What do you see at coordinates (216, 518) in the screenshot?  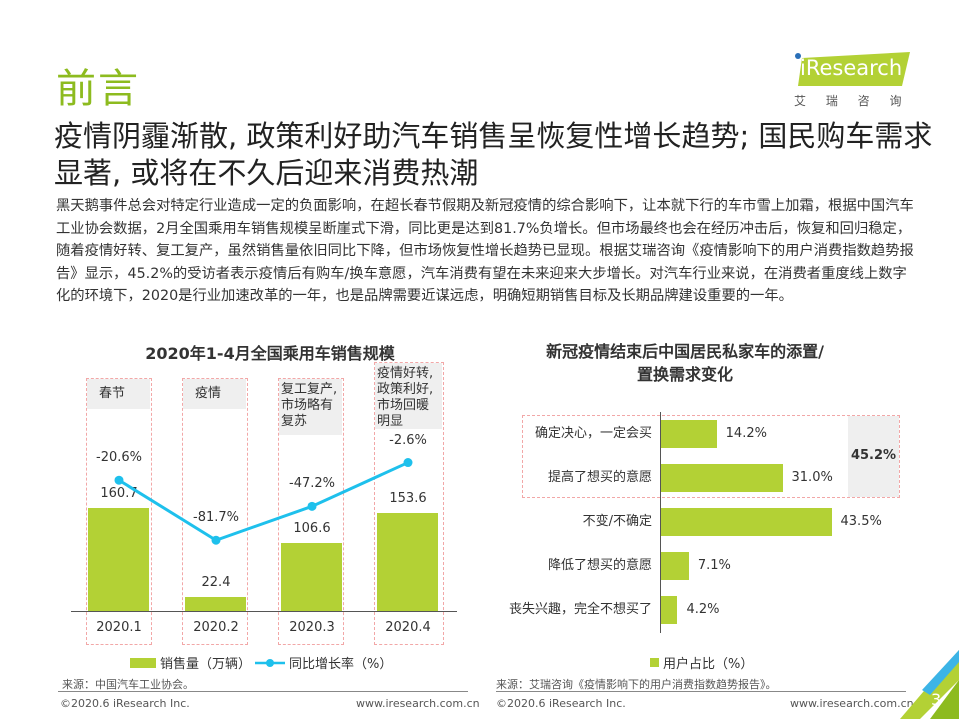 I see `growth-value-label: -81.7%` at bounding box center [216, 518].